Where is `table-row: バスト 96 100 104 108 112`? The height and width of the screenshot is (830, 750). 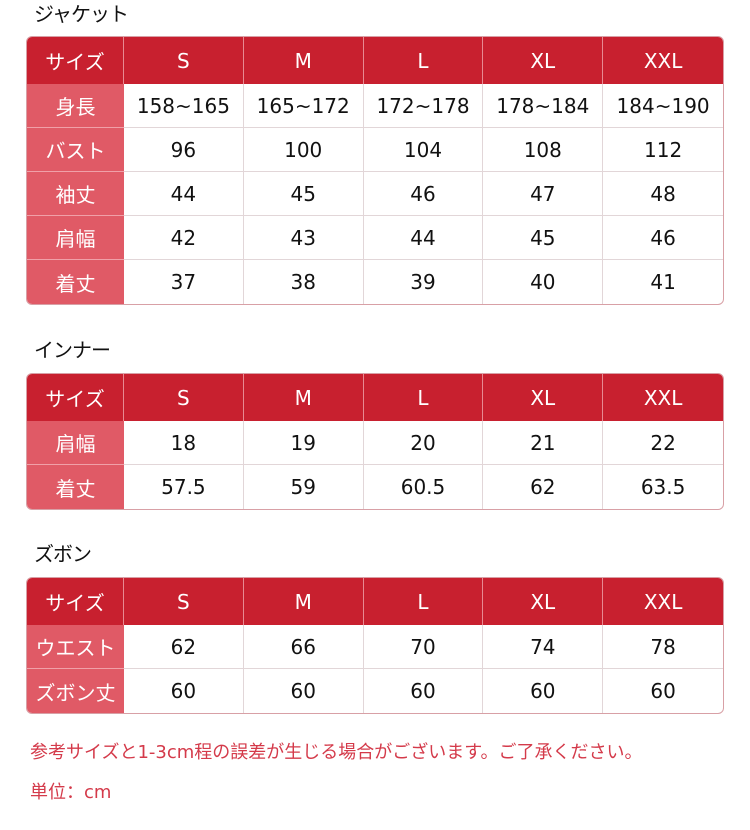
table-row: バスト 96 100 104 108 112 is located at coordinates (375, 150).